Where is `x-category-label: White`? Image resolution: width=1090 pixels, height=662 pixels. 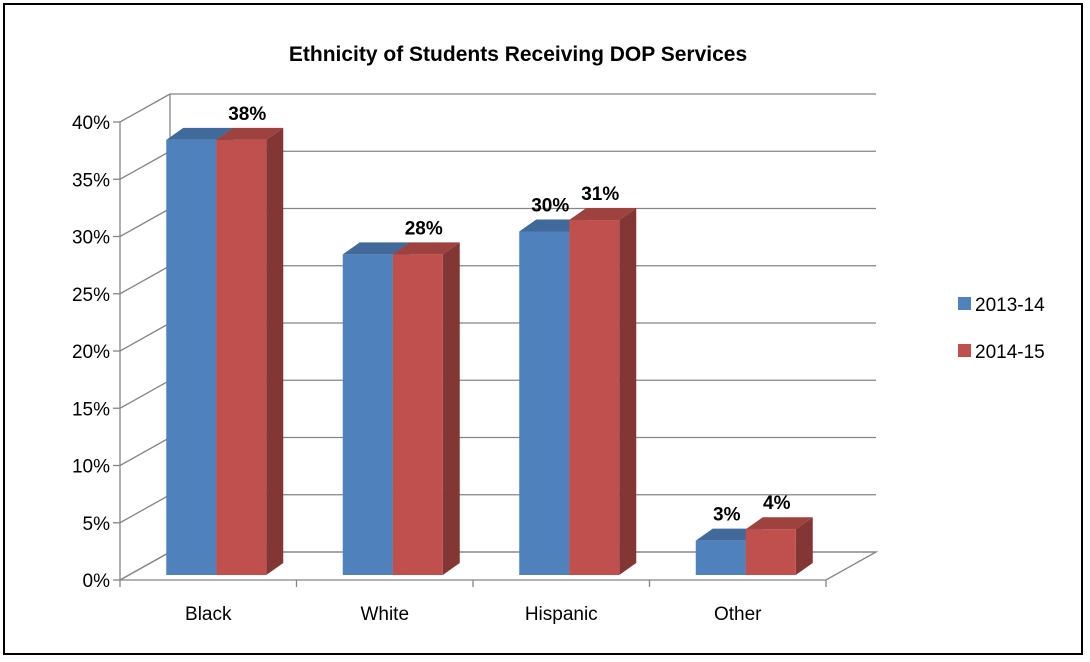 x-category-label: White is located at coordinates (384, 614).